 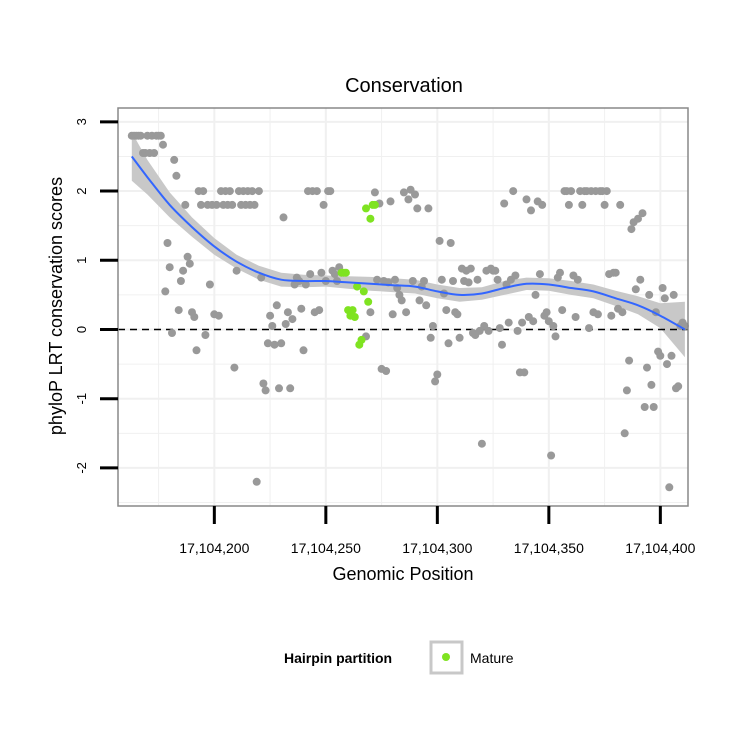 What do you see at coordinates (358, 274) in the screenshot?
I see `points-mature` at bounding box center [358, 274].